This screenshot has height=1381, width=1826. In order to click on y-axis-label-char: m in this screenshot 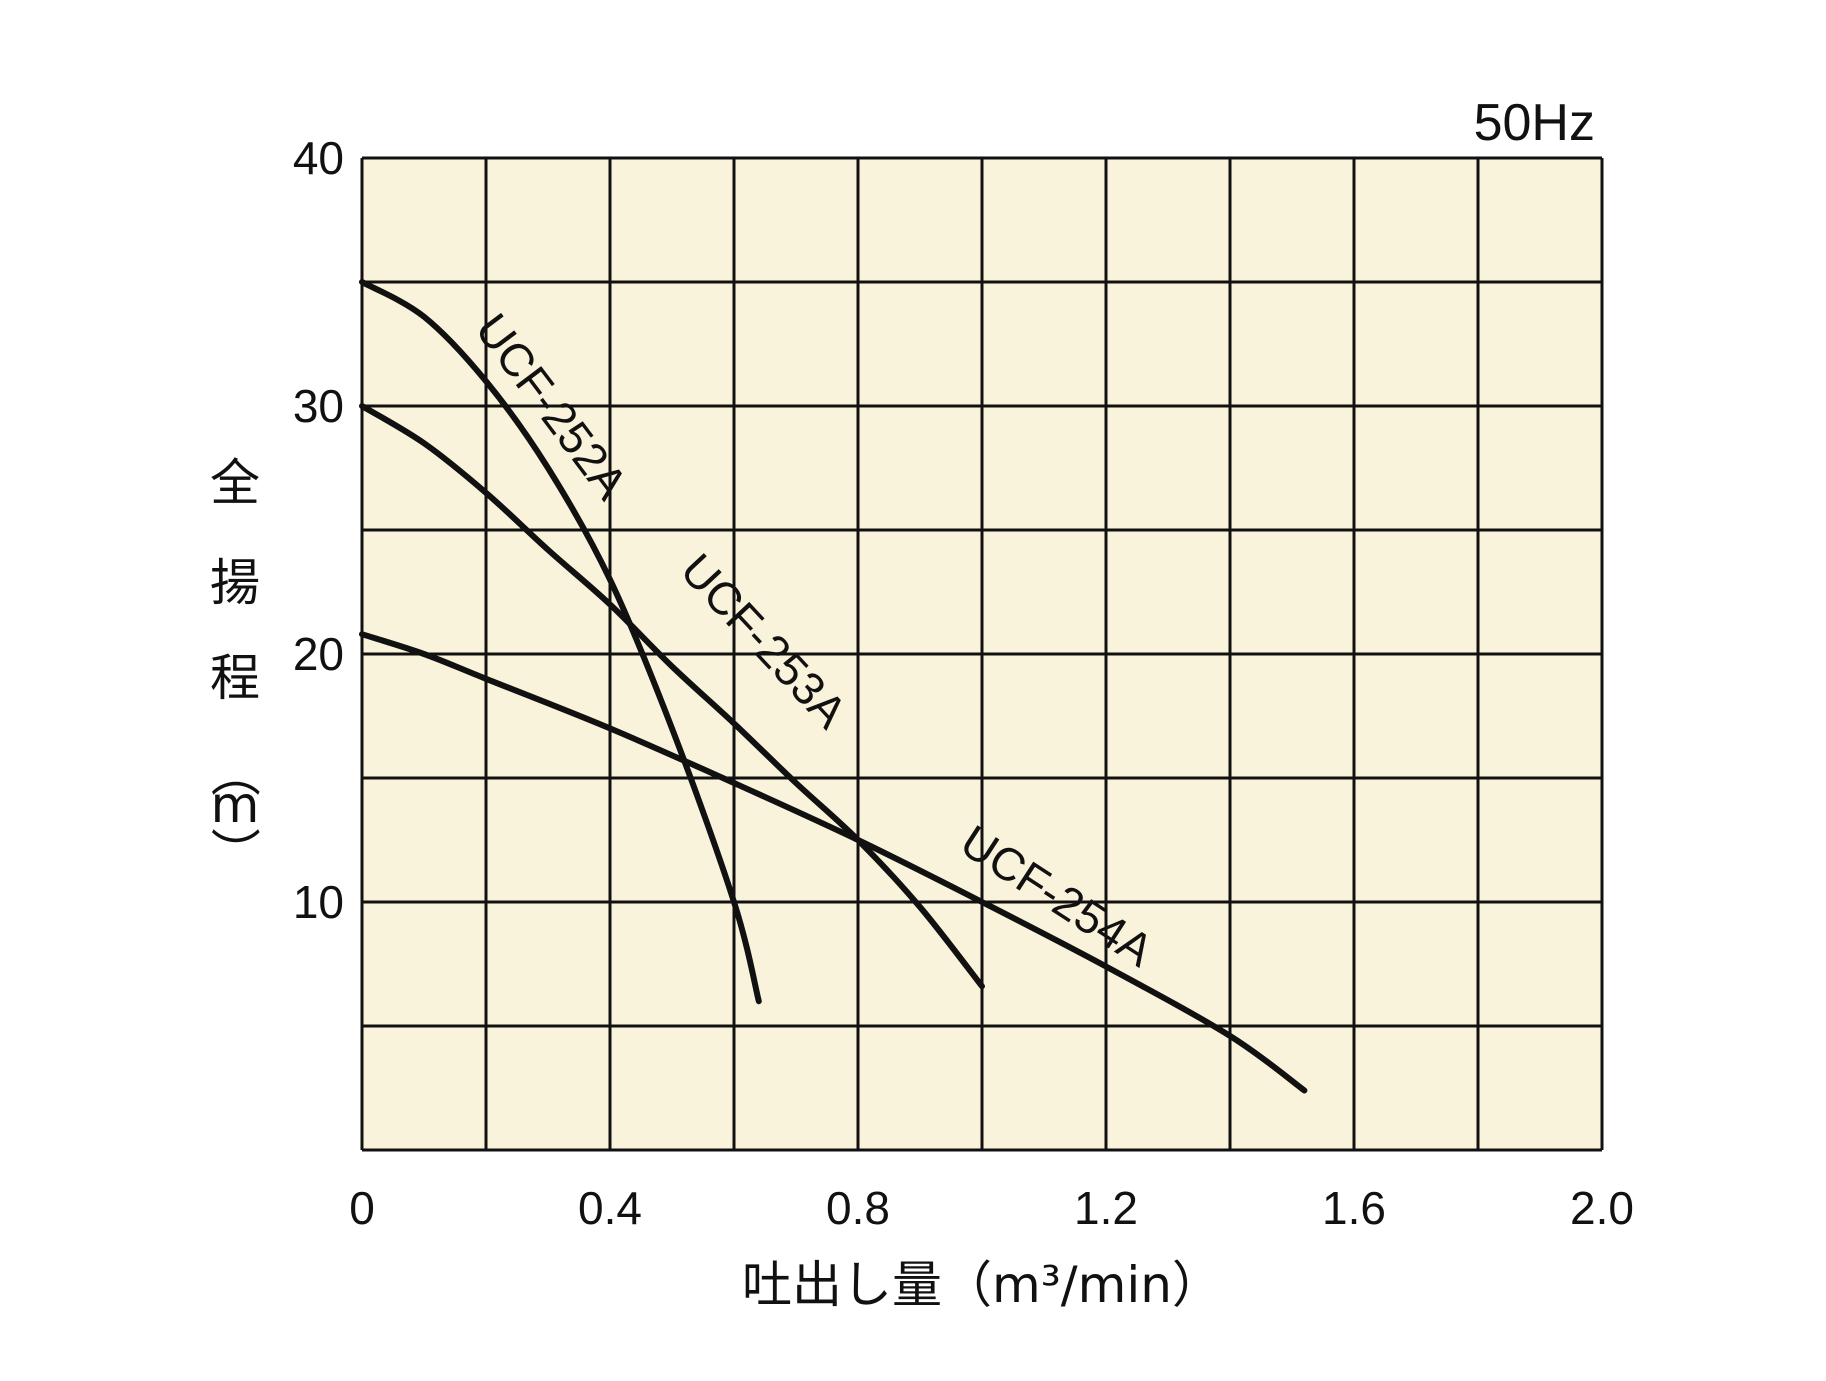, I will do `click(235, 805)`.